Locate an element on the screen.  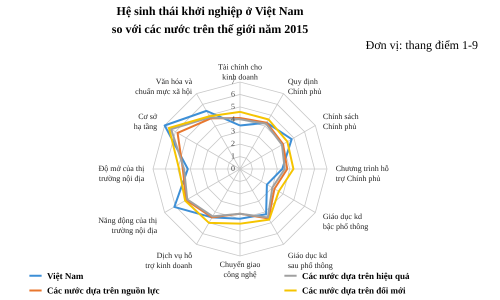
spoke-label: Quy định Chính phủ is located at coordinates (305, 86).